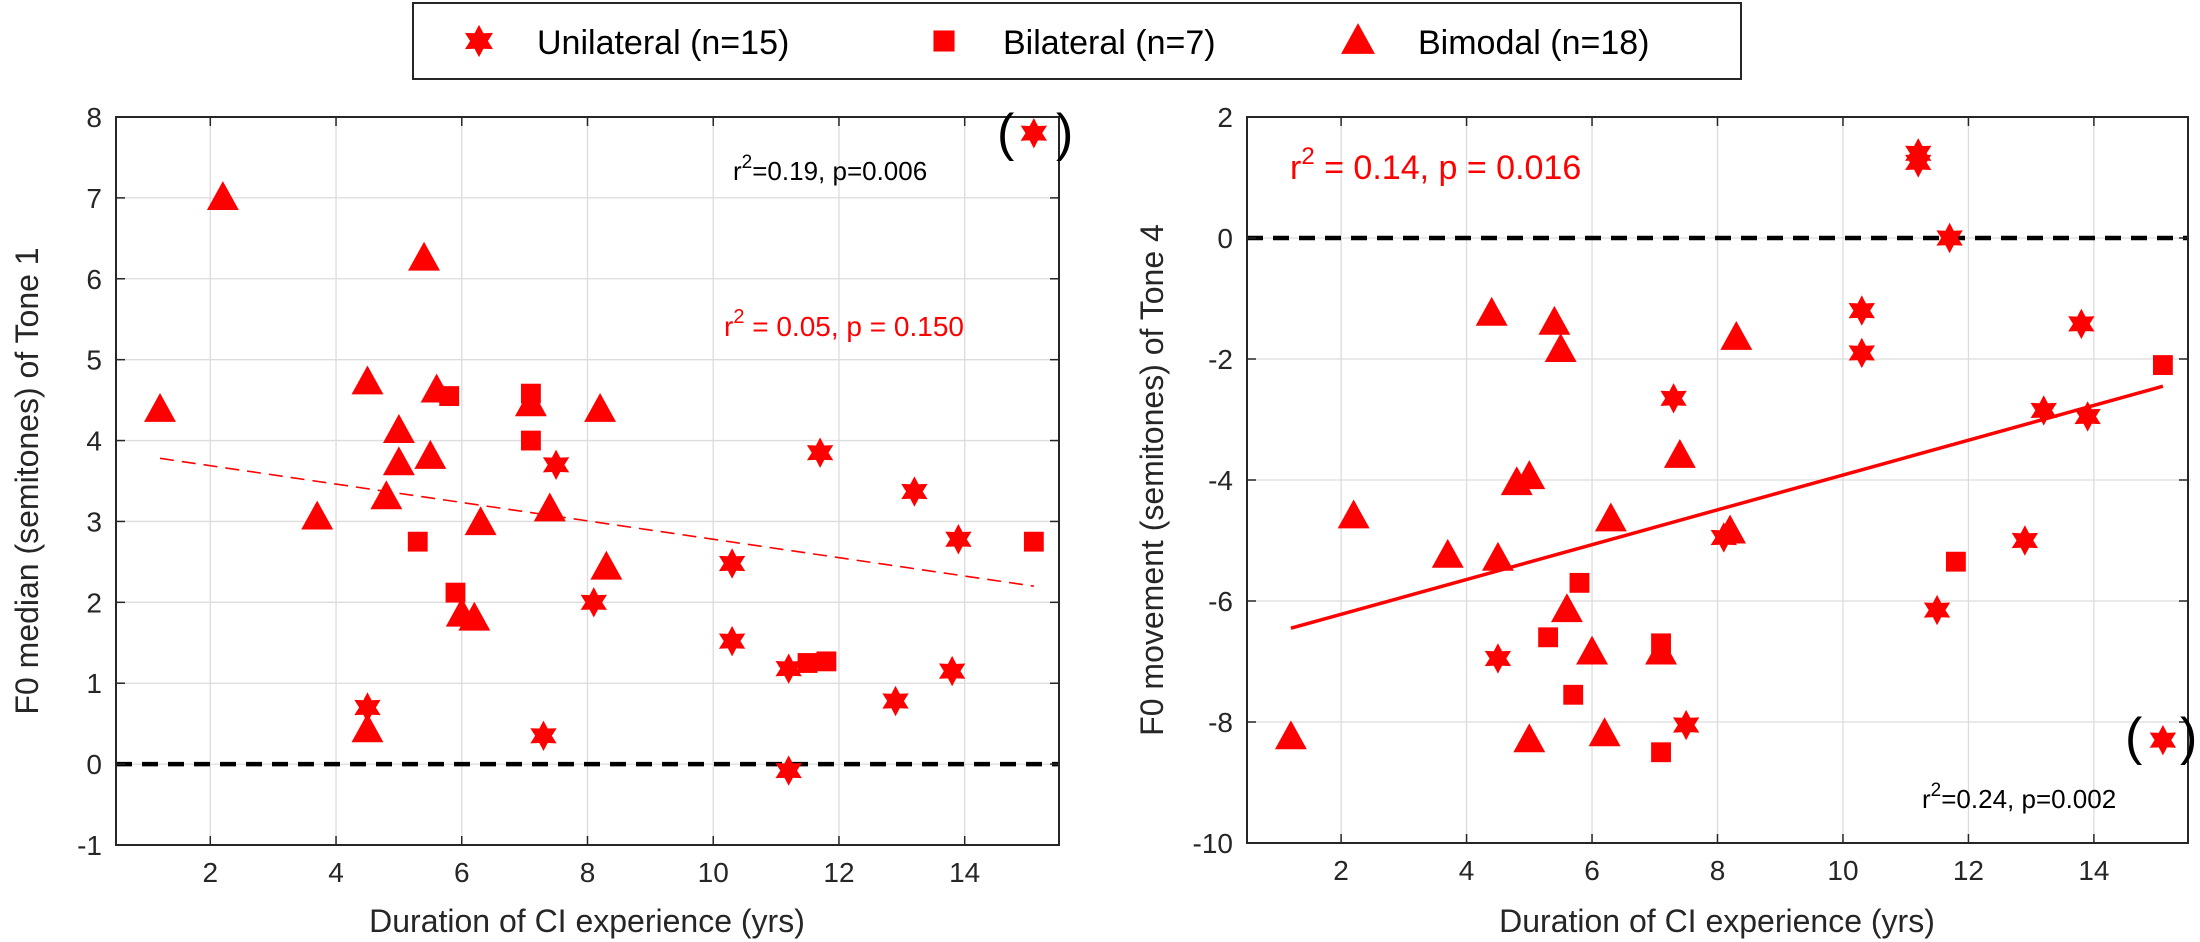  I want to click on left-y-tick-label: 0, so click(94, 764).